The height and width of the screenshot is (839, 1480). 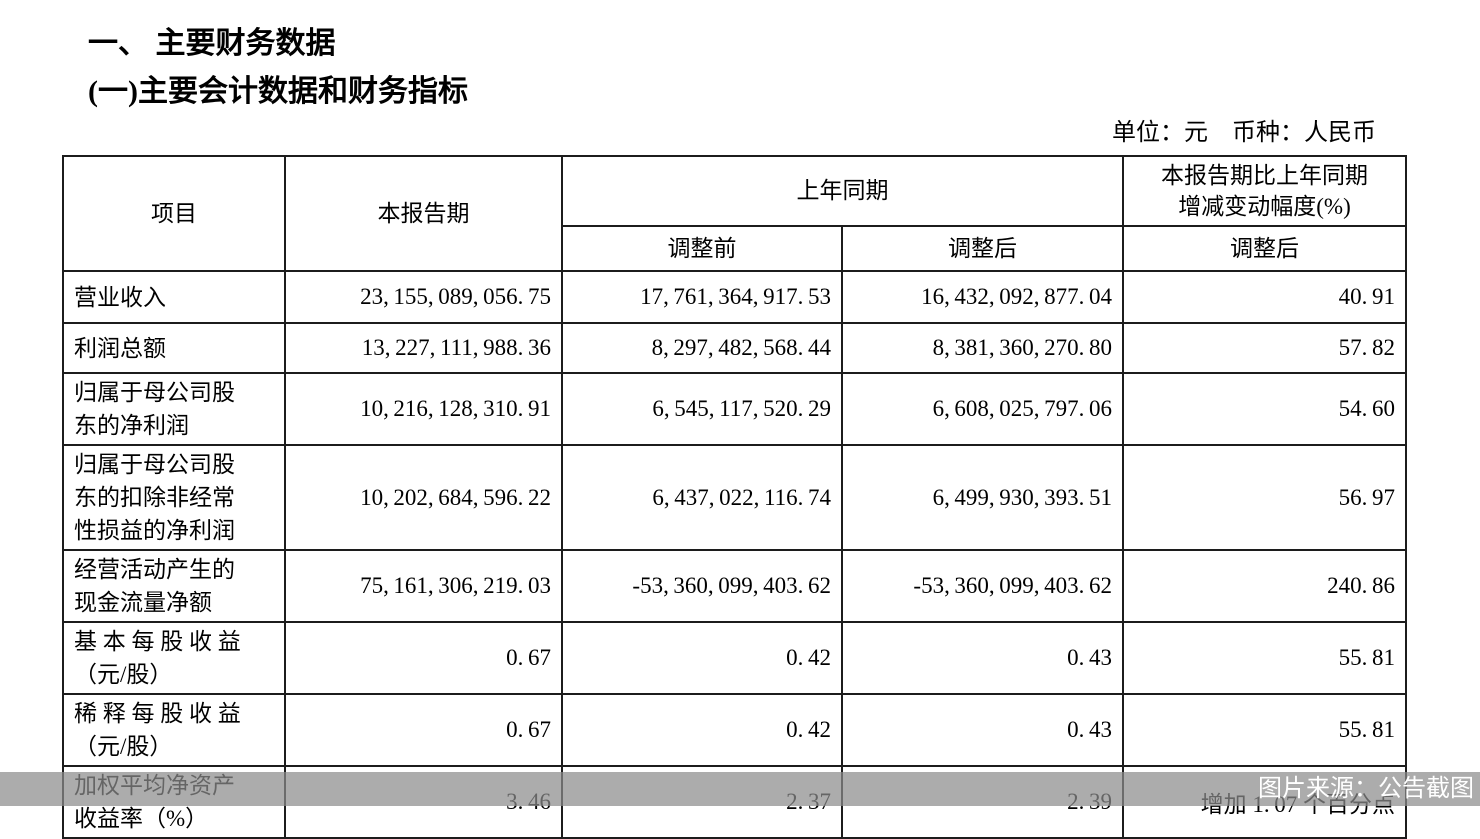 What do you see at coordinates (982, 497) in the screenshot?
I see `cell-value: 6, 499, 930, 393. 51` at bounding box center [982, 497].